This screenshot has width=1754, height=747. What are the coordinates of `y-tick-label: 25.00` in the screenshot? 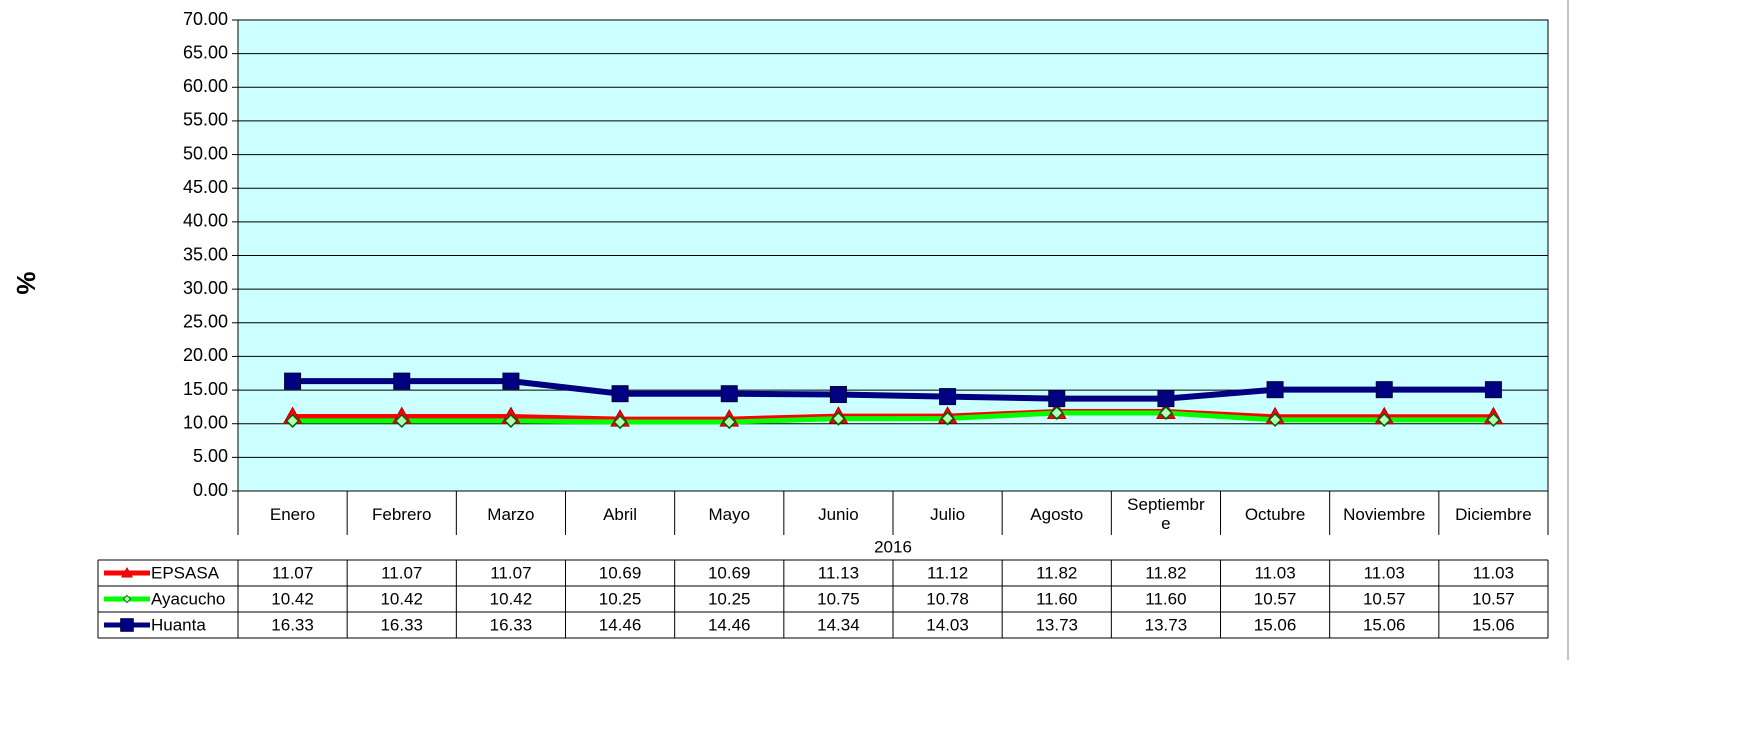 It's located at (205, 322).